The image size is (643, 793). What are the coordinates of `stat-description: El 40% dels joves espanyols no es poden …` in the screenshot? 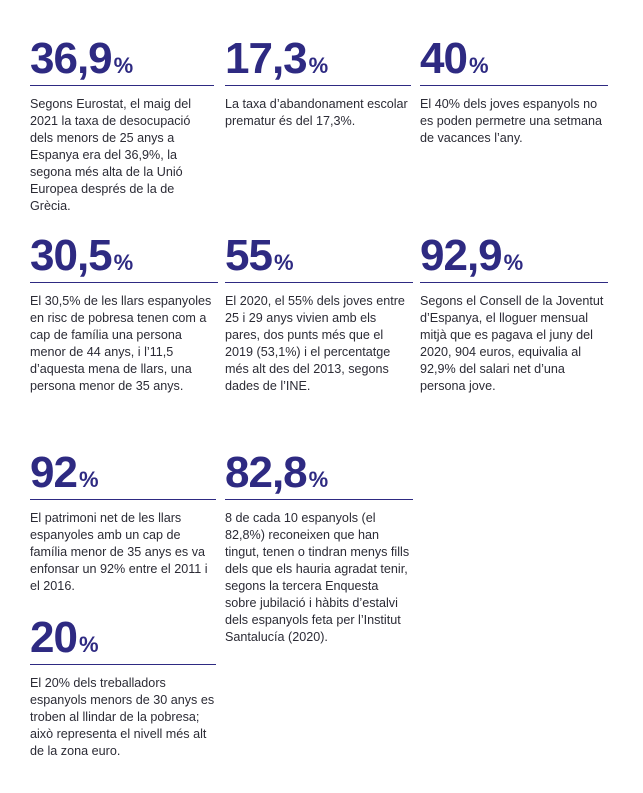 It's located at (511, 121).